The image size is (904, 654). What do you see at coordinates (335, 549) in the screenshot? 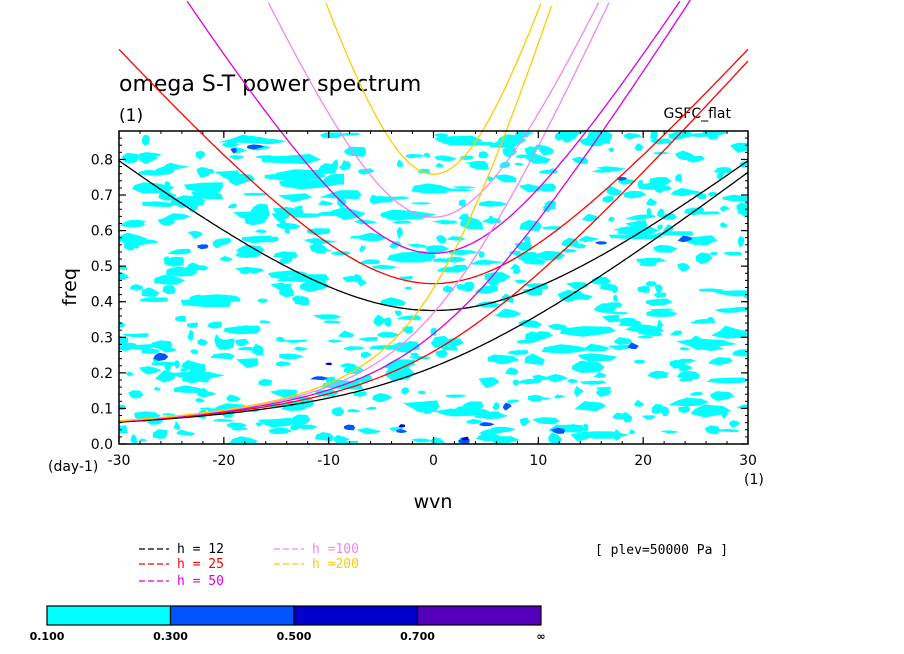
I see `legend-label: h =100` at bounding box center [335, 549].